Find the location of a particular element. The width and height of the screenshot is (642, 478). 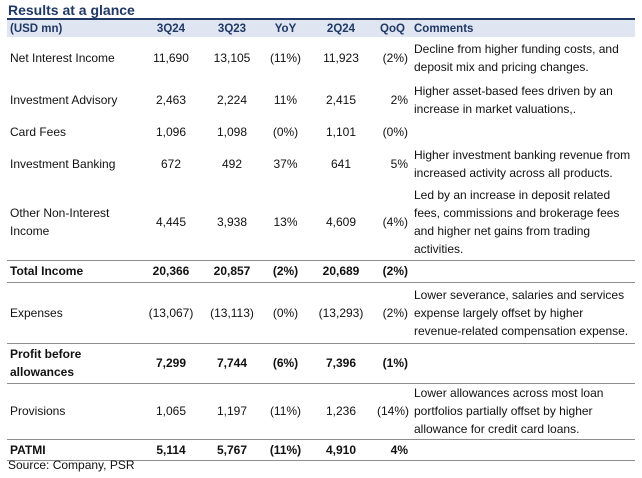

row-label: Investment Banking is located at coordinates (63, 163).